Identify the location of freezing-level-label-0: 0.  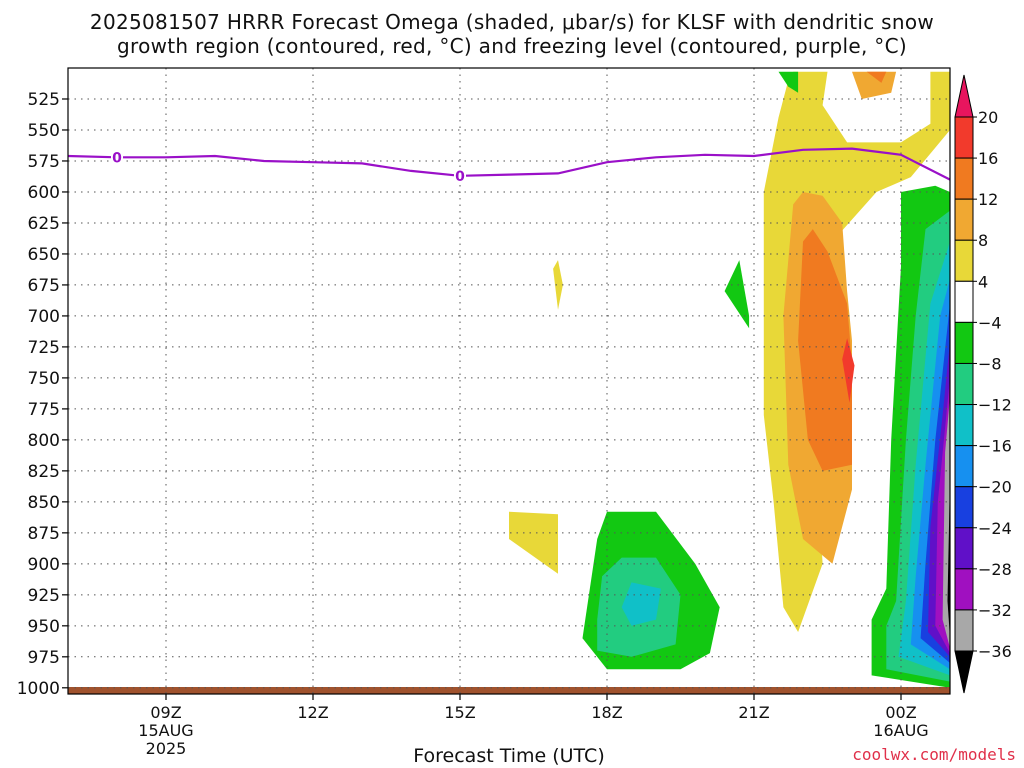
(117, 158).